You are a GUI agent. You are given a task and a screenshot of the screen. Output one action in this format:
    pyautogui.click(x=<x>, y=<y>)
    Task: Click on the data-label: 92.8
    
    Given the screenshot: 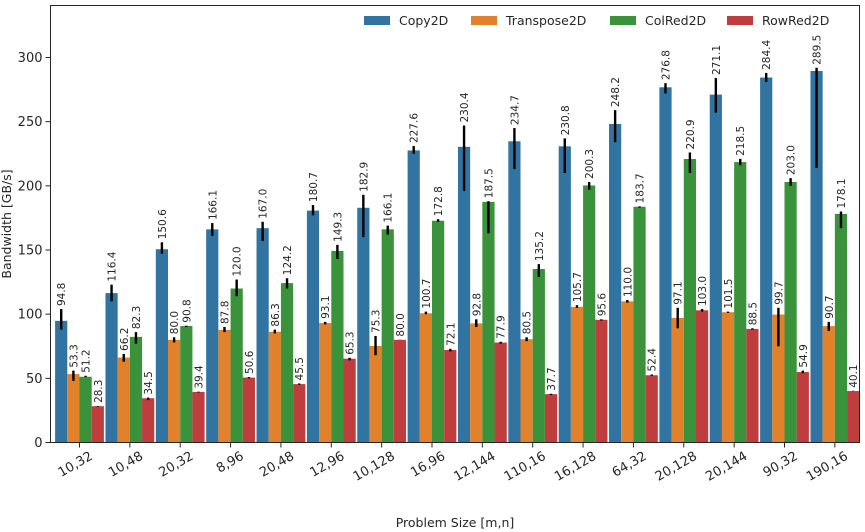 What is the action you would take?
    pyautogui.click(x=477, y=304)
    